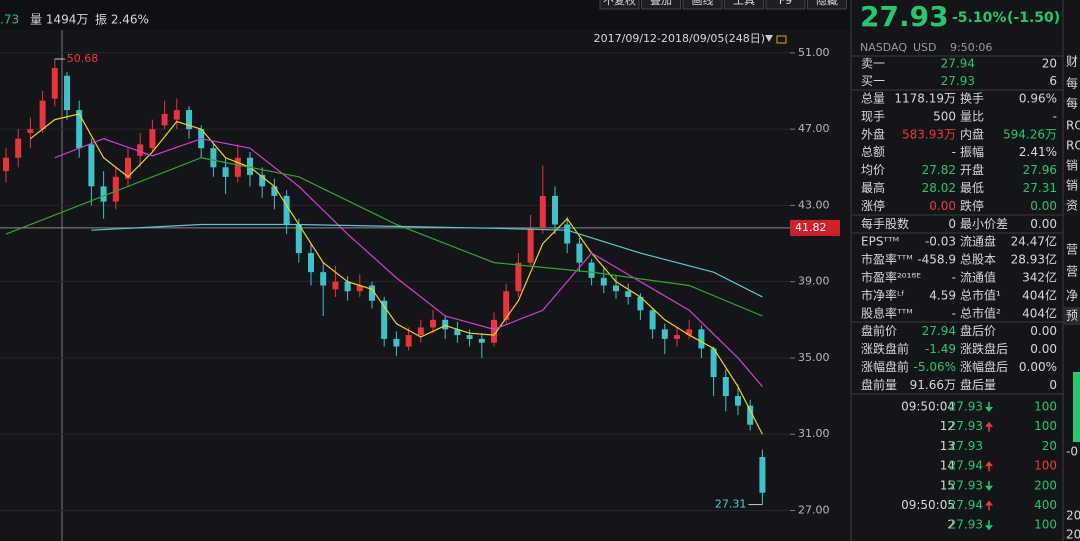  Describe the element at coordinates (984, 348) in the screenshot. I see `stat-label: 涨跌盘后` at that location.